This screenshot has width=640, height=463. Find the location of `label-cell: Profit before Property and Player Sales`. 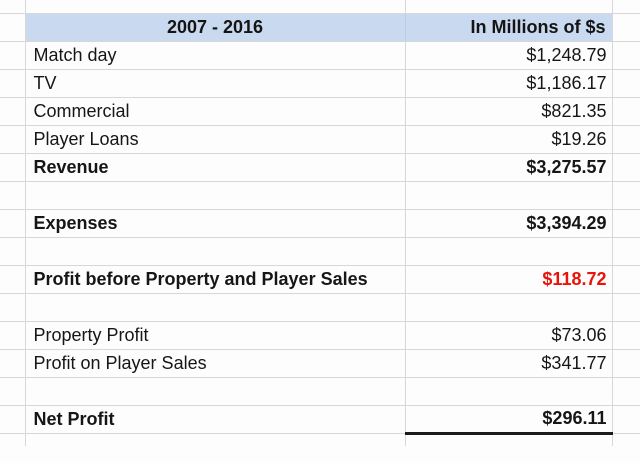

label-cell: Profit before Property and Player Sales is located at coordinates (215, 279).